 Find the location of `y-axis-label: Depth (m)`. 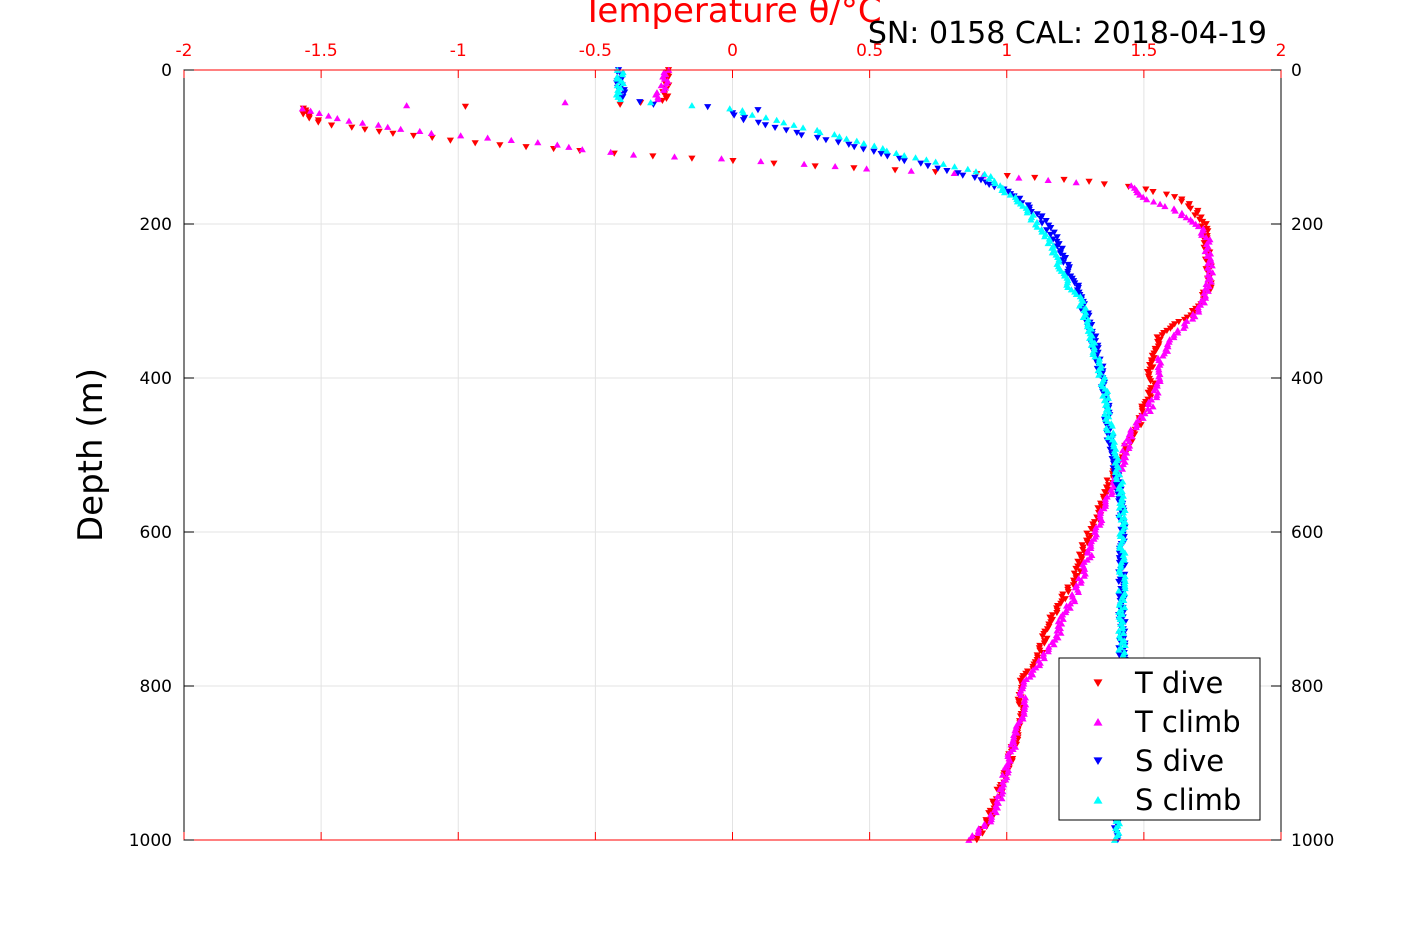

y-axis-label: Depth (m) is located at coordinates (91, 455).